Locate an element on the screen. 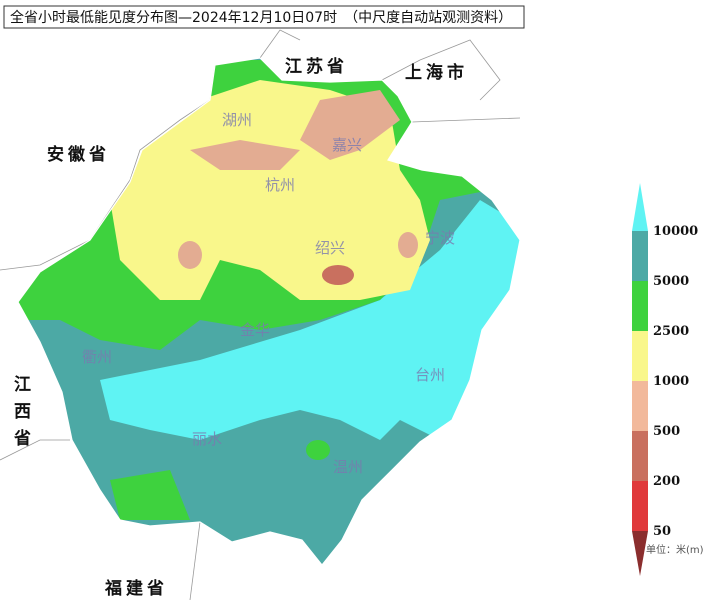  city-label: 杭州 is located at coordinates (280, 185).